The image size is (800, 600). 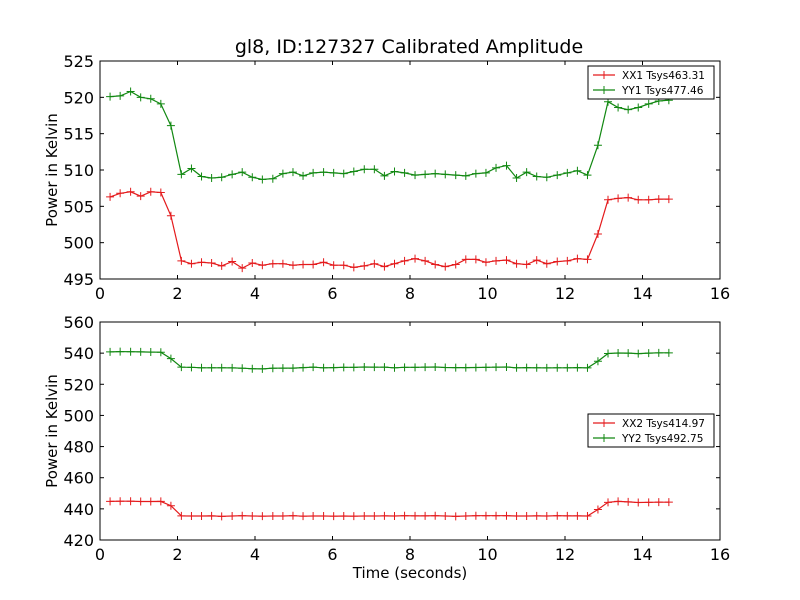 What do you see at coordinates (663, 76) in the screenshot?
I see `legend-label: XX1 Tsys463.31` at bounding box center [663, 76].